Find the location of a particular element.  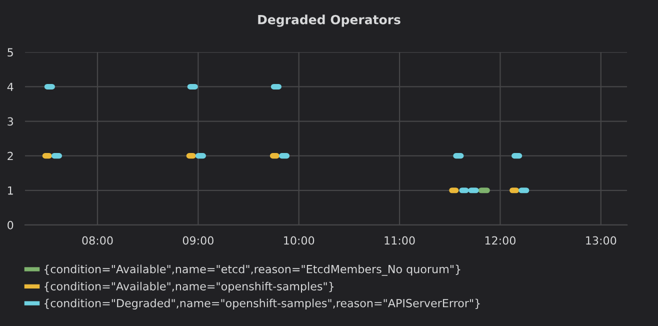

y-tick-label: 3 is located at coordinates (10, 121).